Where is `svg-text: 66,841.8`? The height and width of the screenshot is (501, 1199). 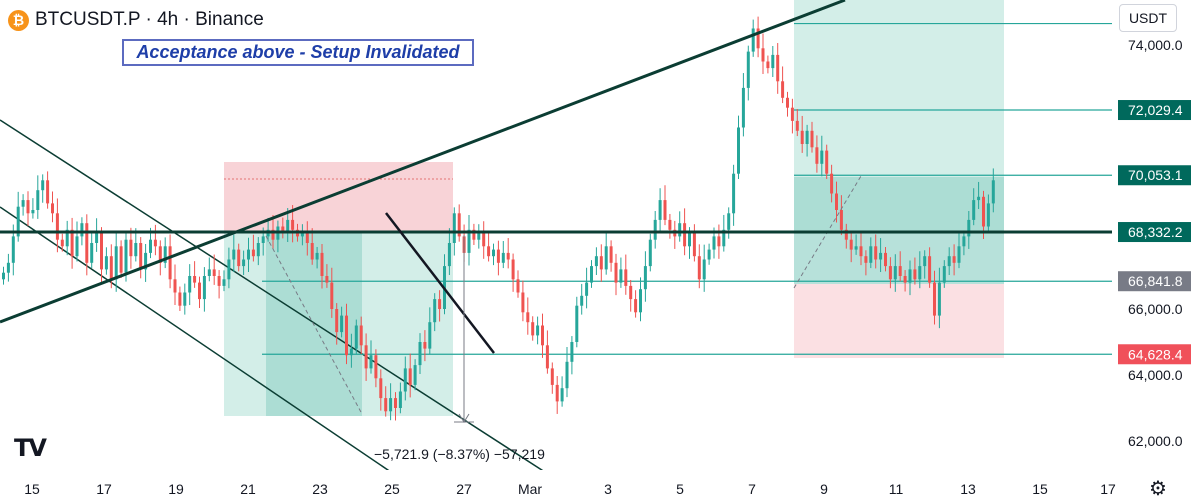 svg-text: 66,841.8 is located at coordinates (1155, 281).